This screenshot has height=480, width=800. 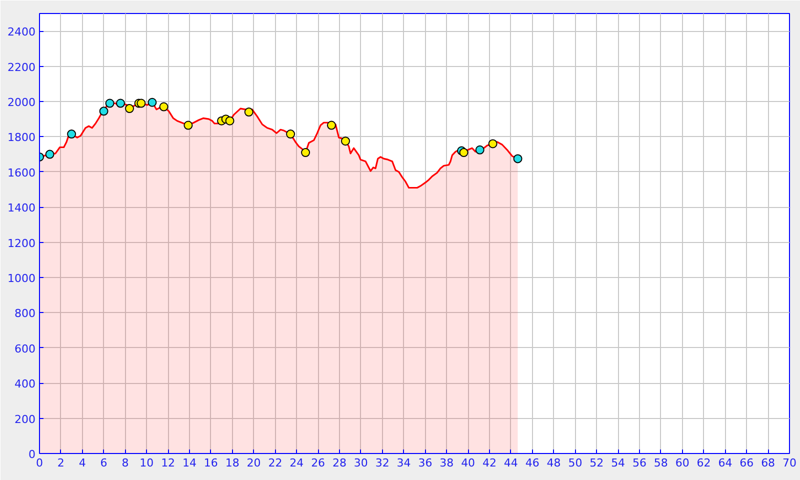 What do you see at coordinates (597, 463) in the screenshot?
I see `x-tick-label: 52` at bounding box center [597, 463].